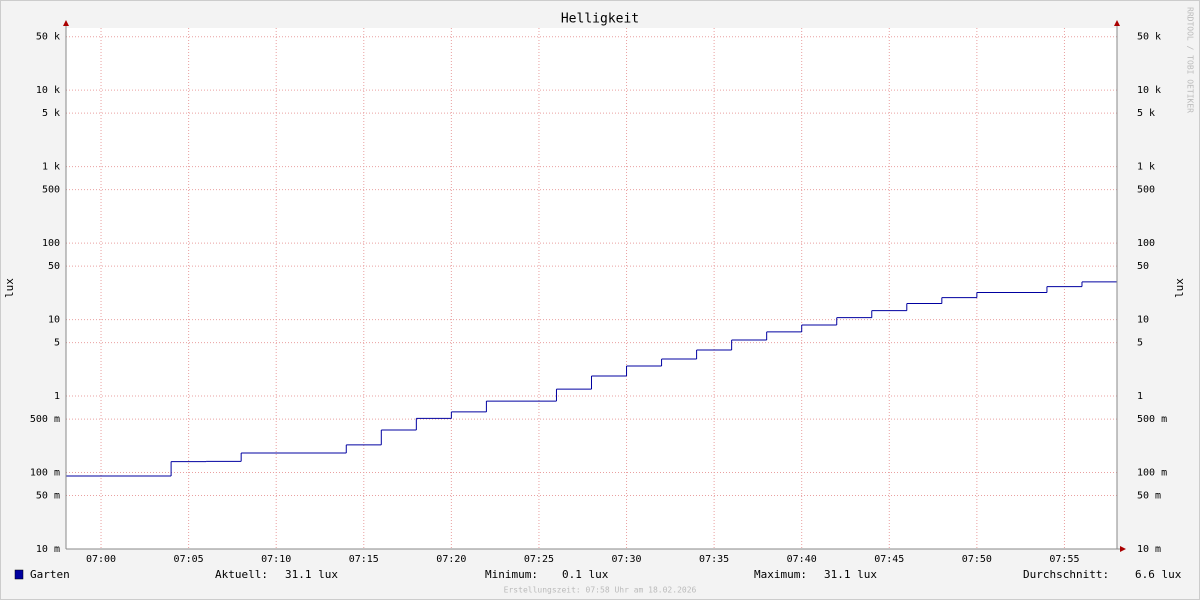 The width and height of the screenshot is (1200, 600). Describe the element at coordinates (45, 473) in the screenshot. I see `y-tick-label: 100 m` at that location.